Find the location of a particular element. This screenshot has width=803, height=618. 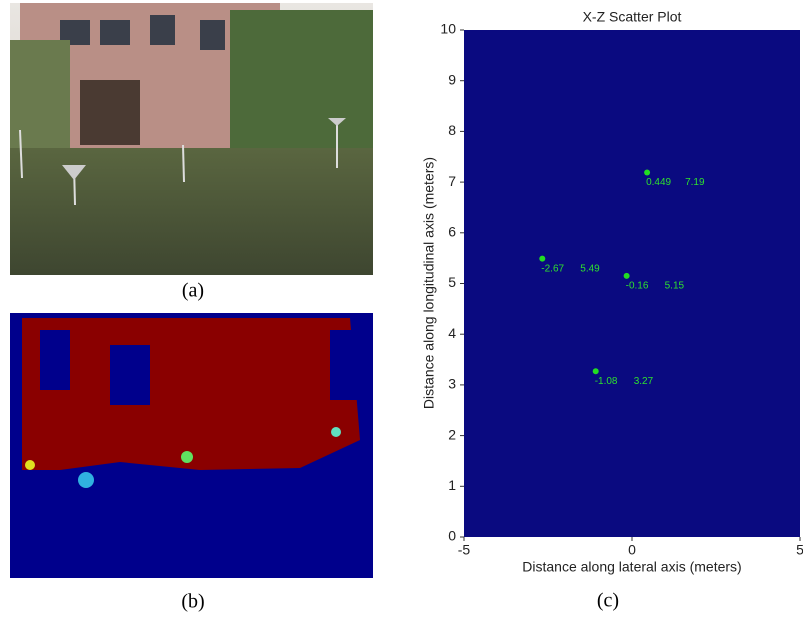

x-tick-label: 0 is located at coordinates (632, 550).